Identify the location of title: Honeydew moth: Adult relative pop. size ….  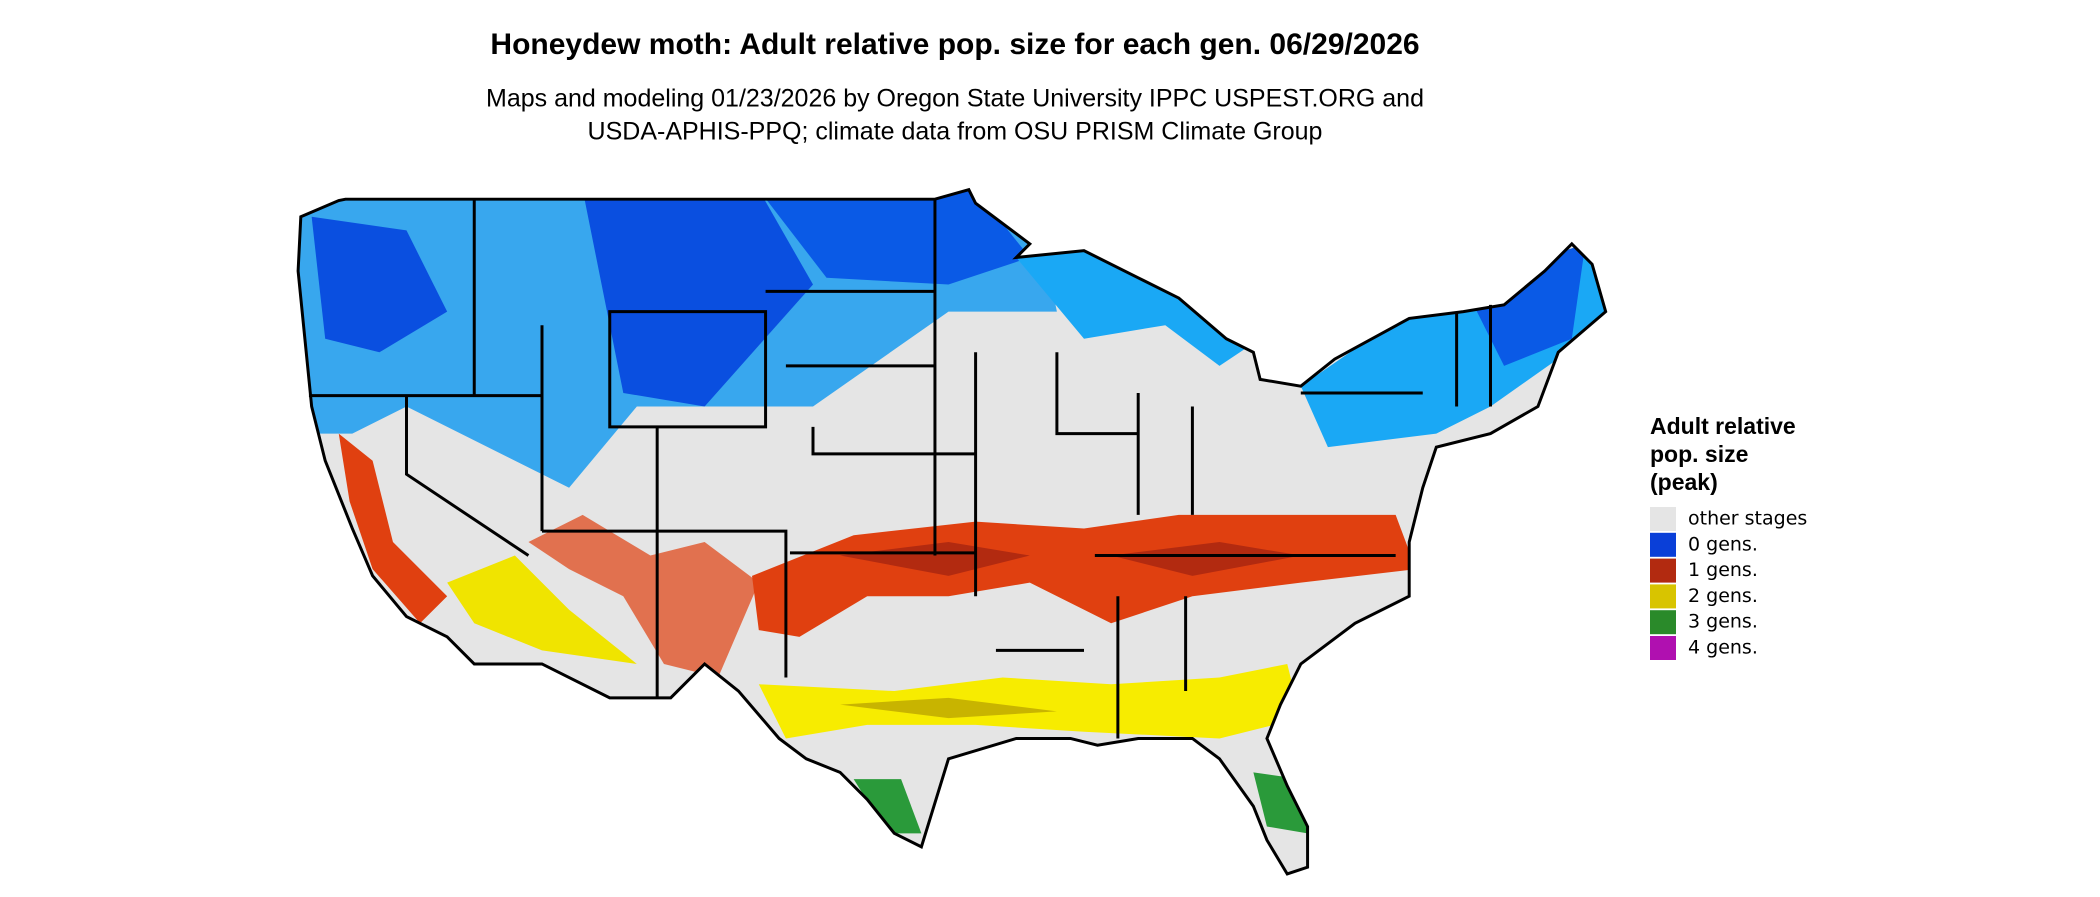
(954, 44).